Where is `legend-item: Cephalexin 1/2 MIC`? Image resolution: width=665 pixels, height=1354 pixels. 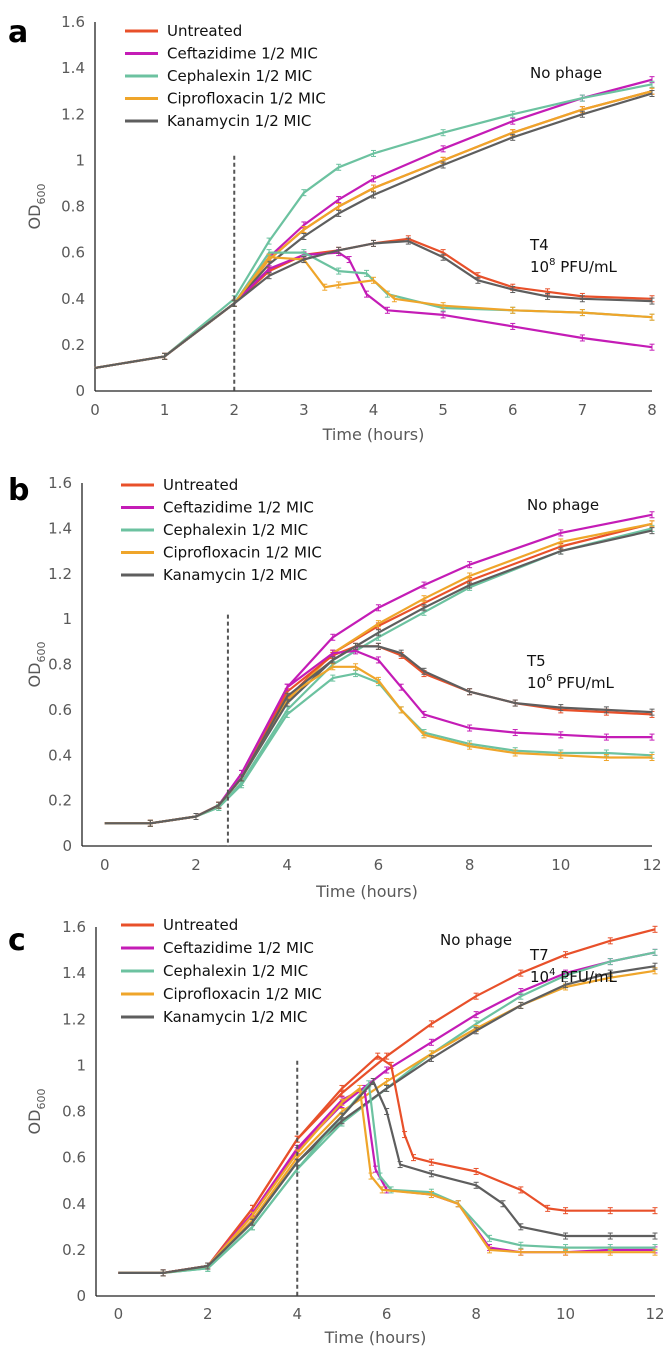 legend-item: Cephalexin 1/2 MIC is located at coordinates (218, 76).